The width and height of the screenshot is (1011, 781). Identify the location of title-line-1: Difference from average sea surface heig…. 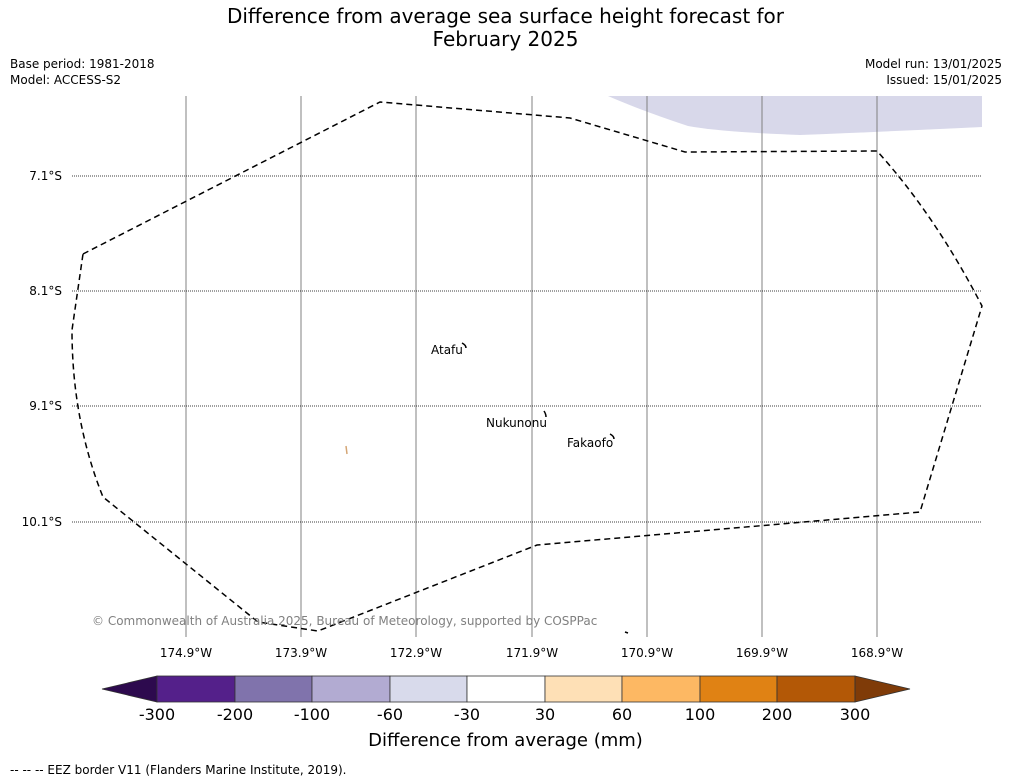
(505, 16).